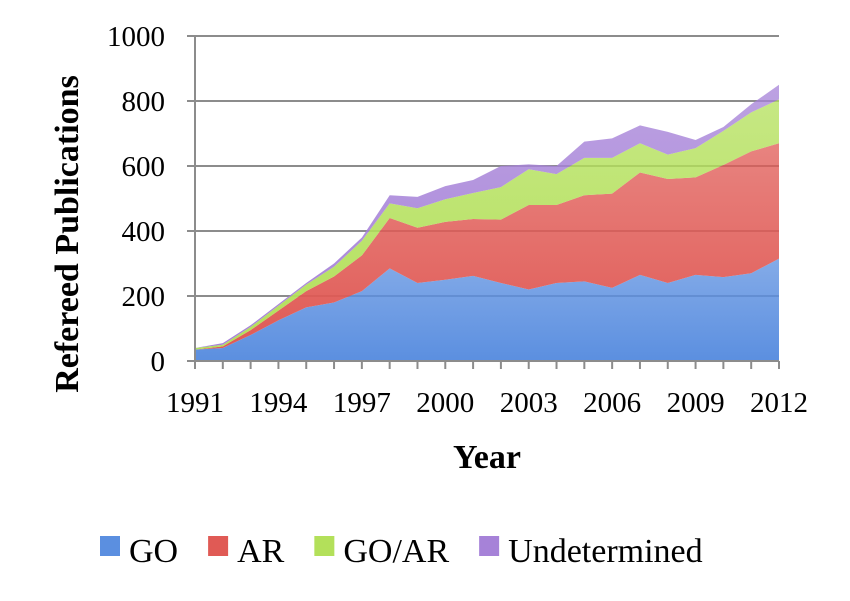 Image resolution: width=850 pixels, height=601 pixels. I want to click on x-axis-title: Year, so click(487, 457).